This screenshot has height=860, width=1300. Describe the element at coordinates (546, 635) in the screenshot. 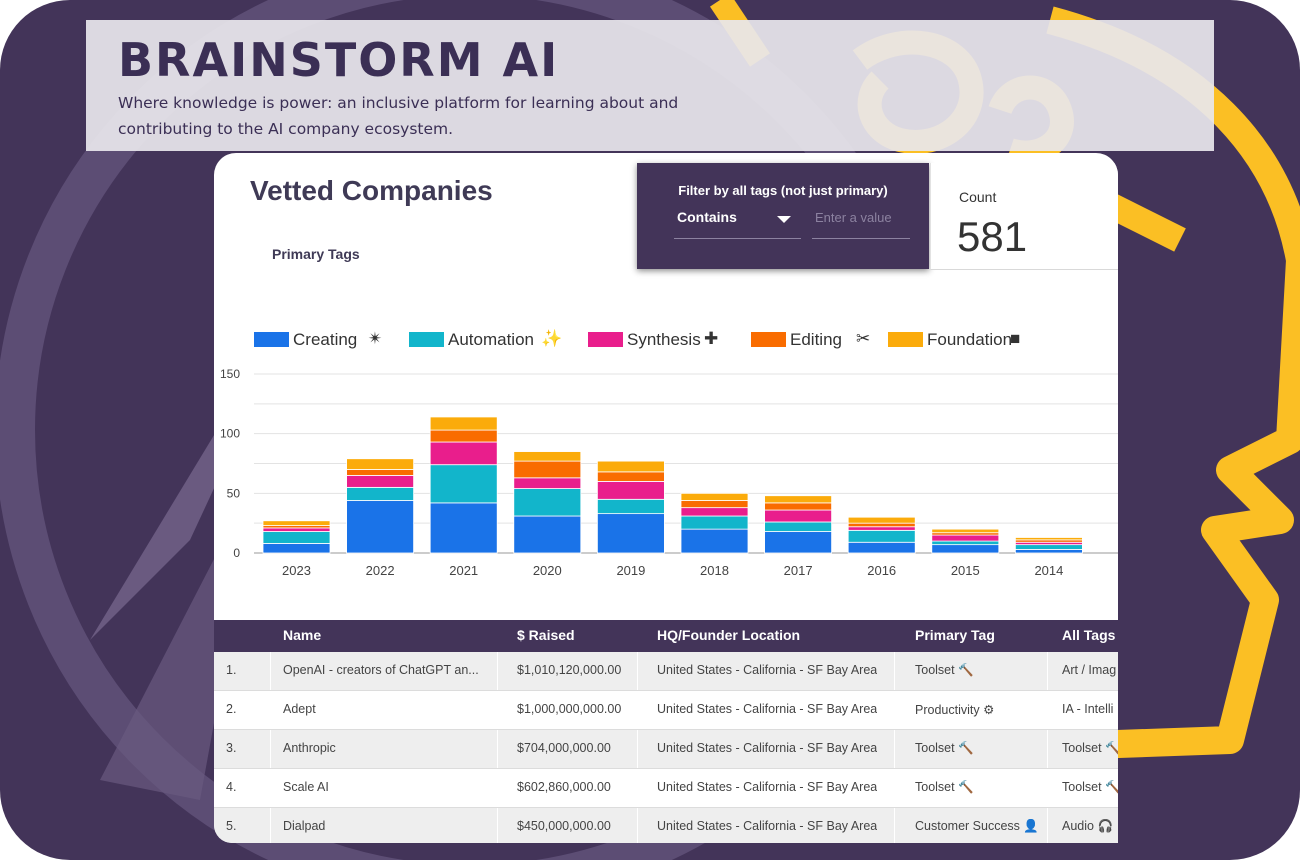

I see `column-header-raised: $ Raised` at that location.